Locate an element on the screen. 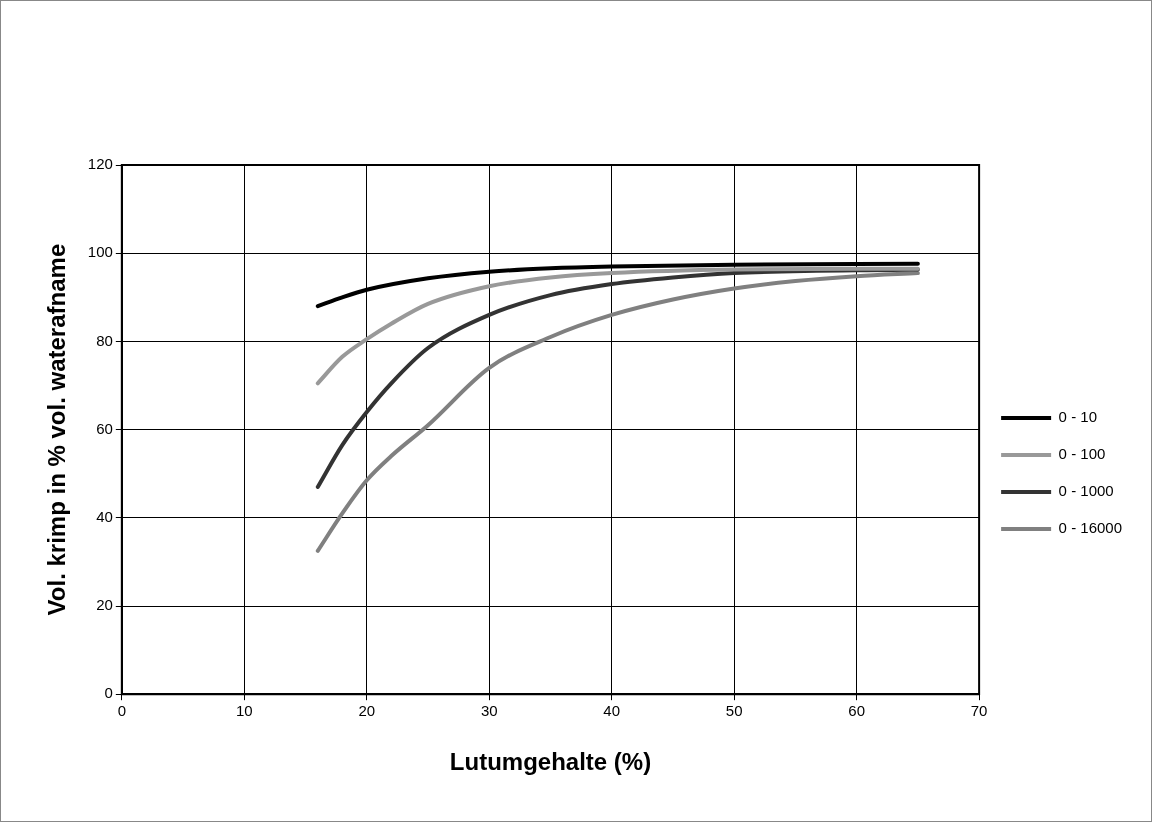 The width and height of the screenshot is (1152, 822). legend-label: 0 - 16000 is located at coordinates (1090, 528).